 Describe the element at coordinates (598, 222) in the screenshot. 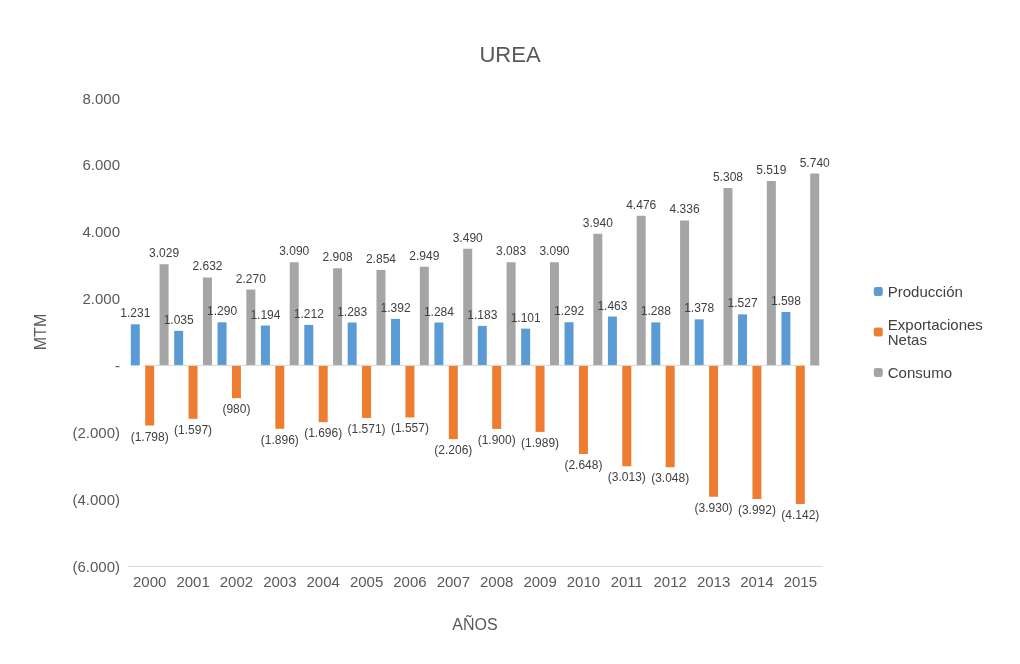

I see `data-label: 3.940` at that location.